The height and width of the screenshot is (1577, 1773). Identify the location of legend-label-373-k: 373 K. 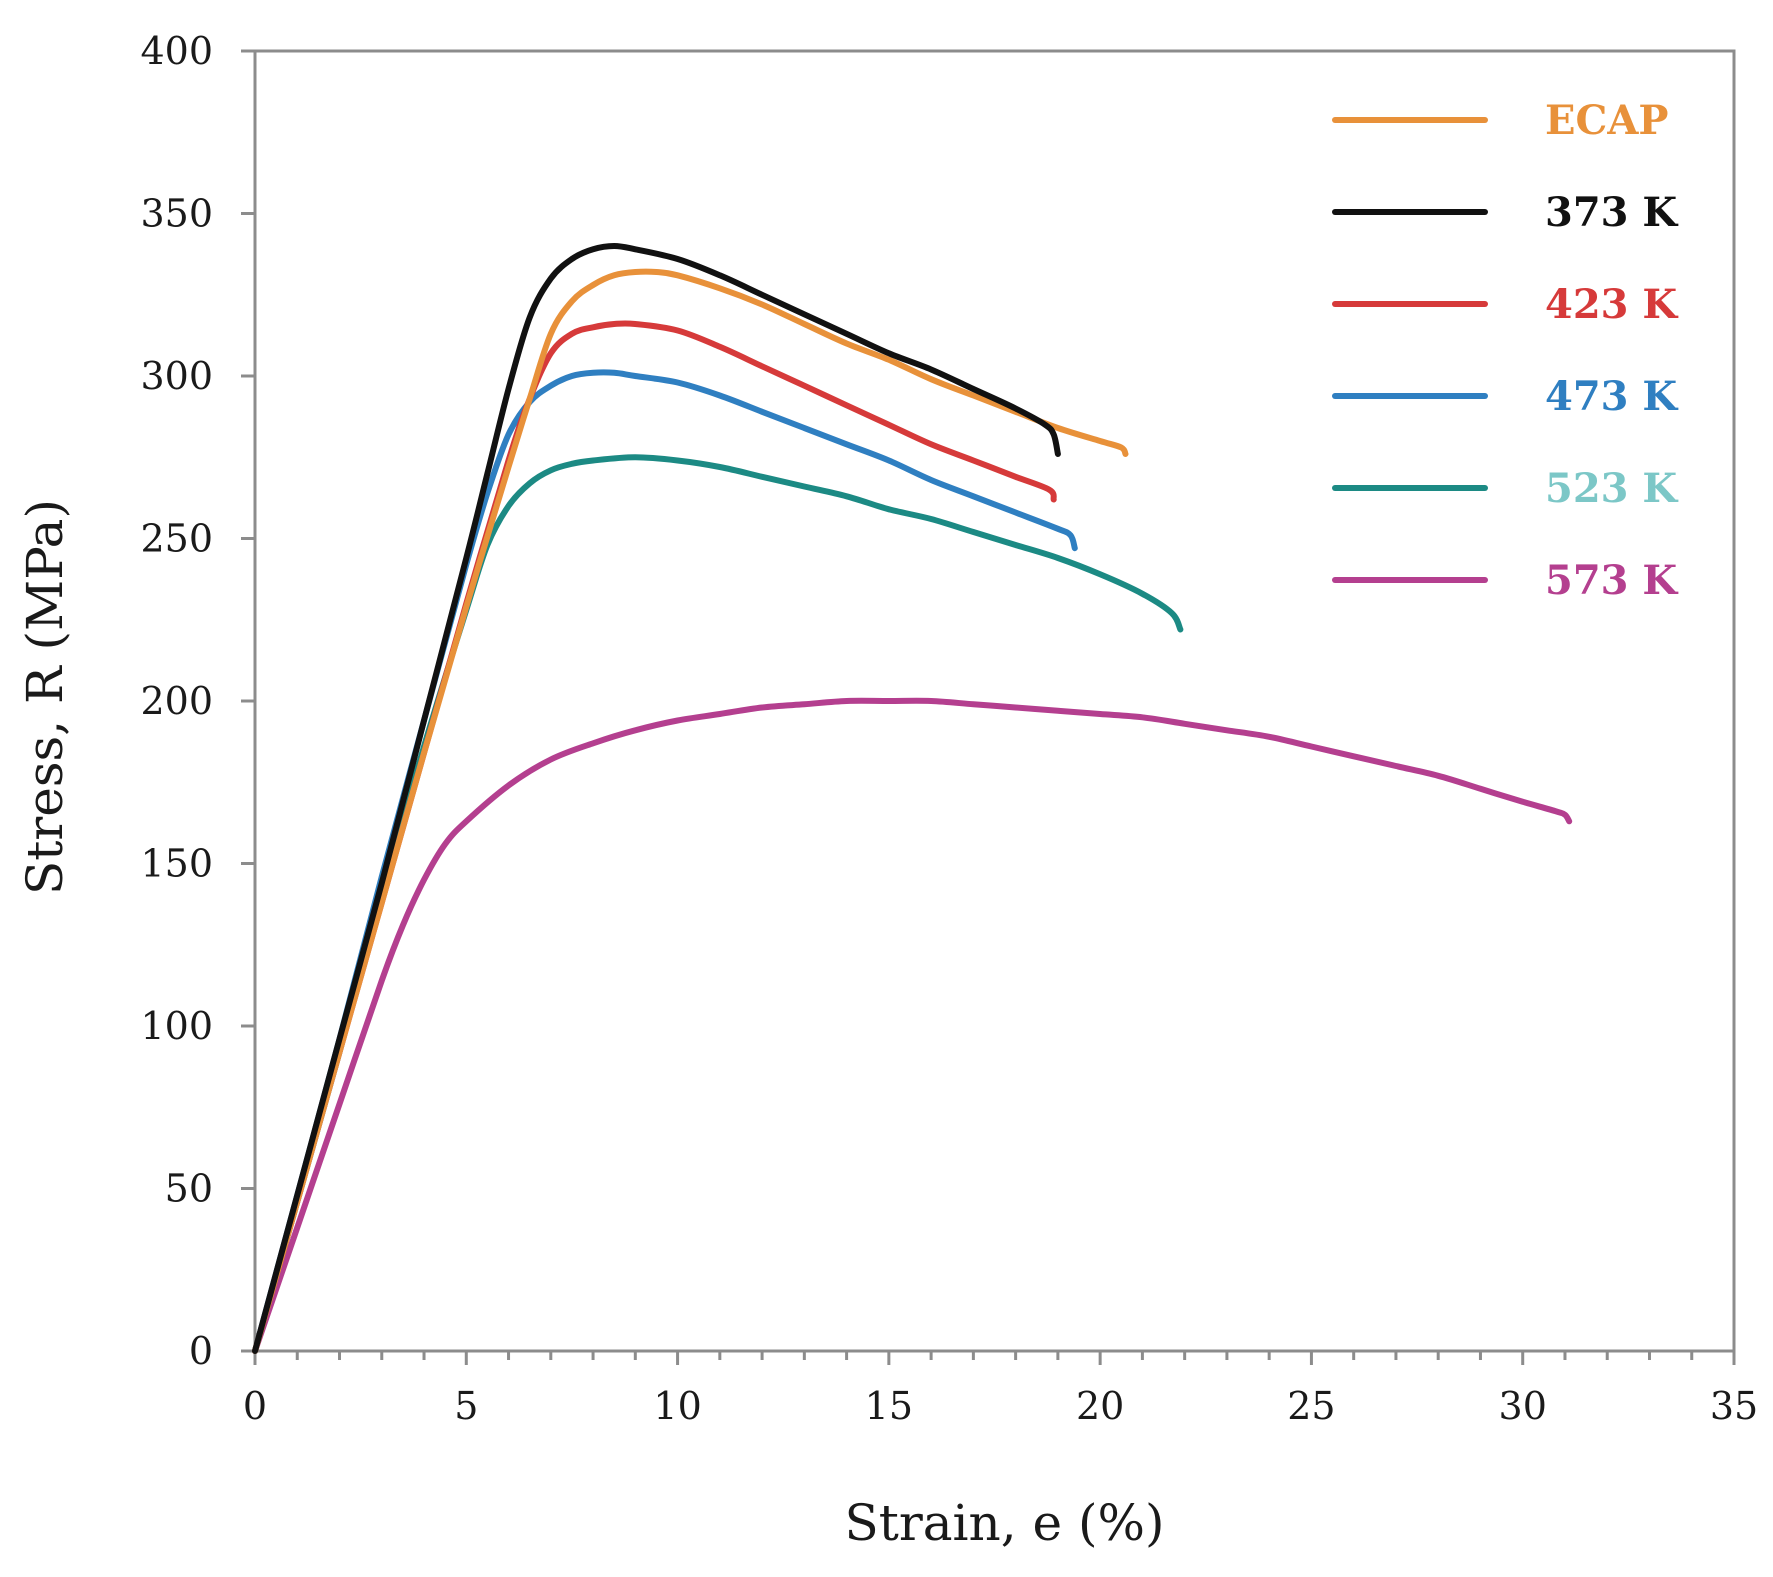
(1611, 212).